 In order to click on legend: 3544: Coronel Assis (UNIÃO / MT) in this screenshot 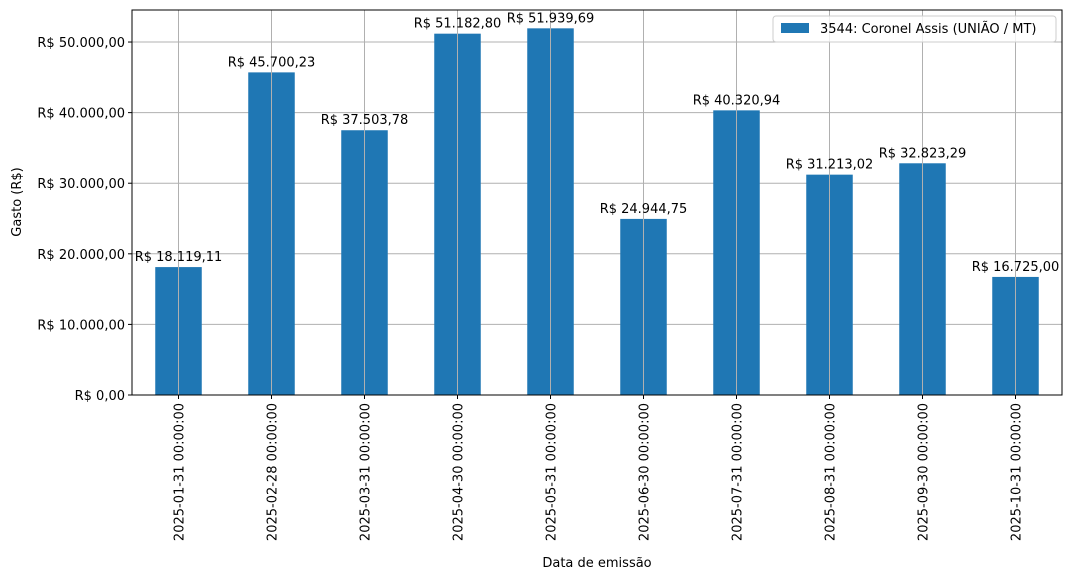, I will do `click(914, 29)`.